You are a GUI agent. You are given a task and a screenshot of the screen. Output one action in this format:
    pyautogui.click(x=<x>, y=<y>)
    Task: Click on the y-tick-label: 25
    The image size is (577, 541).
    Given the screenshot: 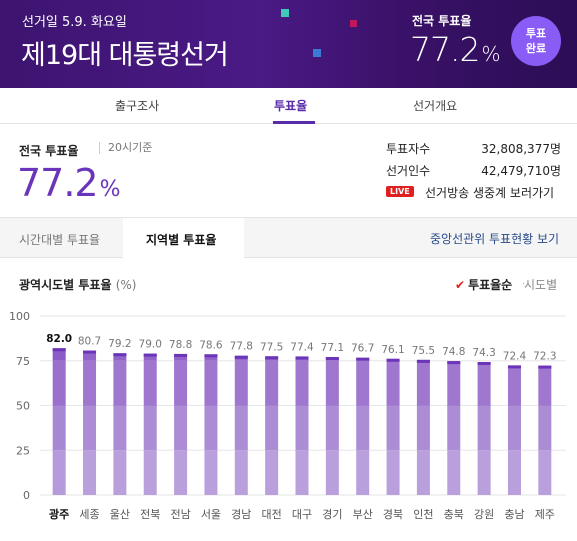 What is the action you would take?
    pyautogui.click(x=23, y=450)
    